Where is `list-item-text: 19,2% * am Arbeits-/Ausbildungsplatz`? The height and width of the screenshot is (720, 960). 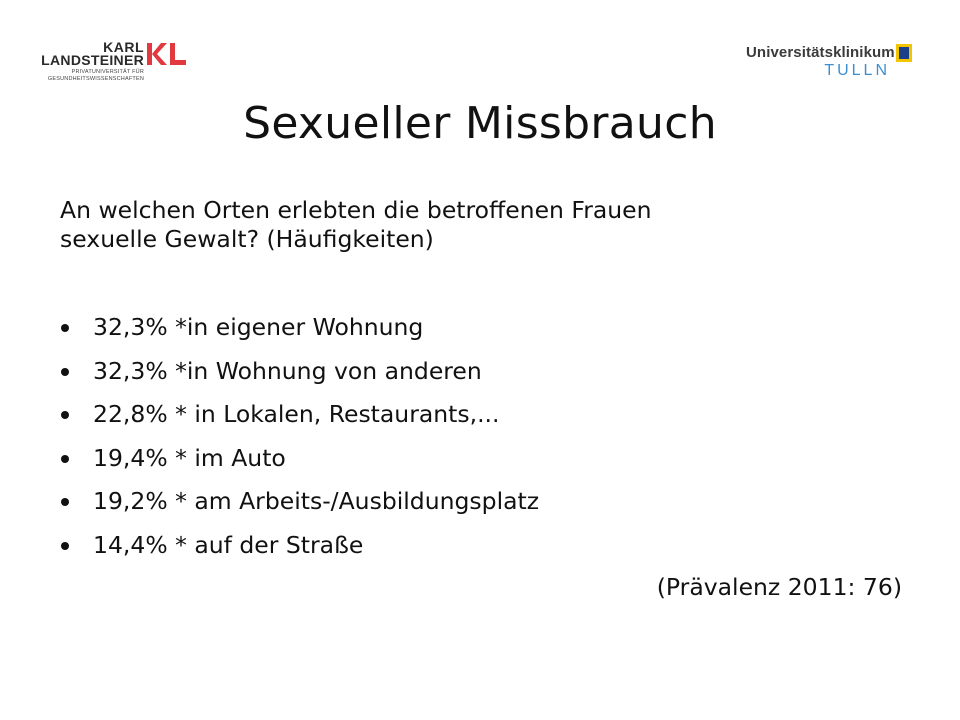 list-item-text: 19,2% * am Arbeits-/Ausbildungsplatz is located at coordinates (316, 501).